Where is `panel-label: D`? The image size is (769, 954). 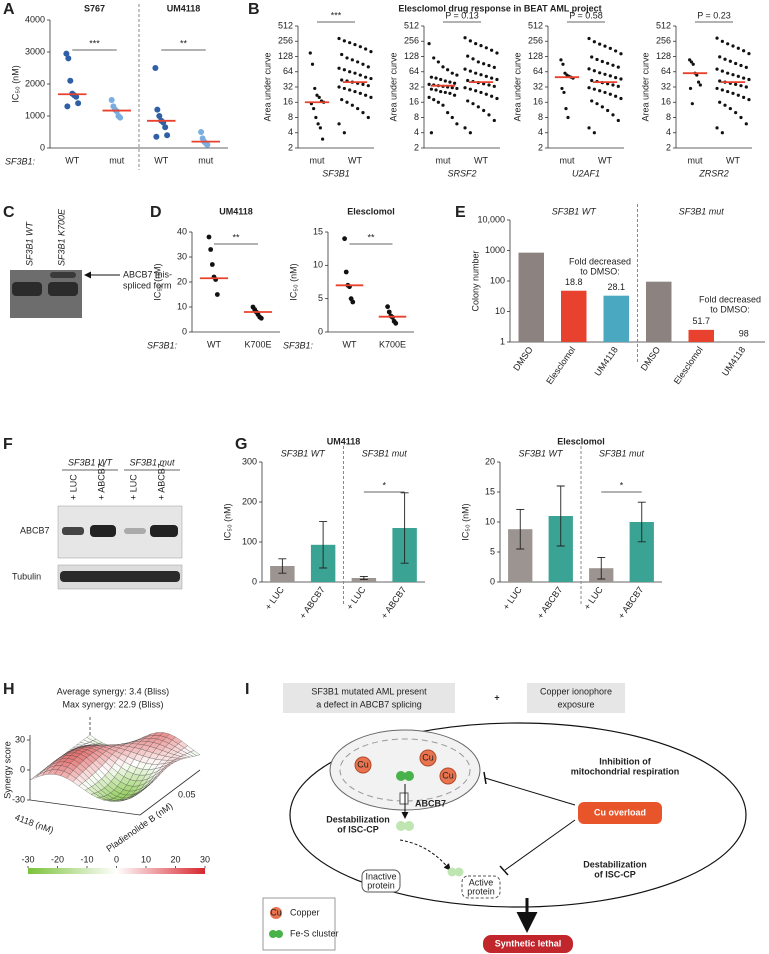
panel-label: D is located at coordinates (156, 212).